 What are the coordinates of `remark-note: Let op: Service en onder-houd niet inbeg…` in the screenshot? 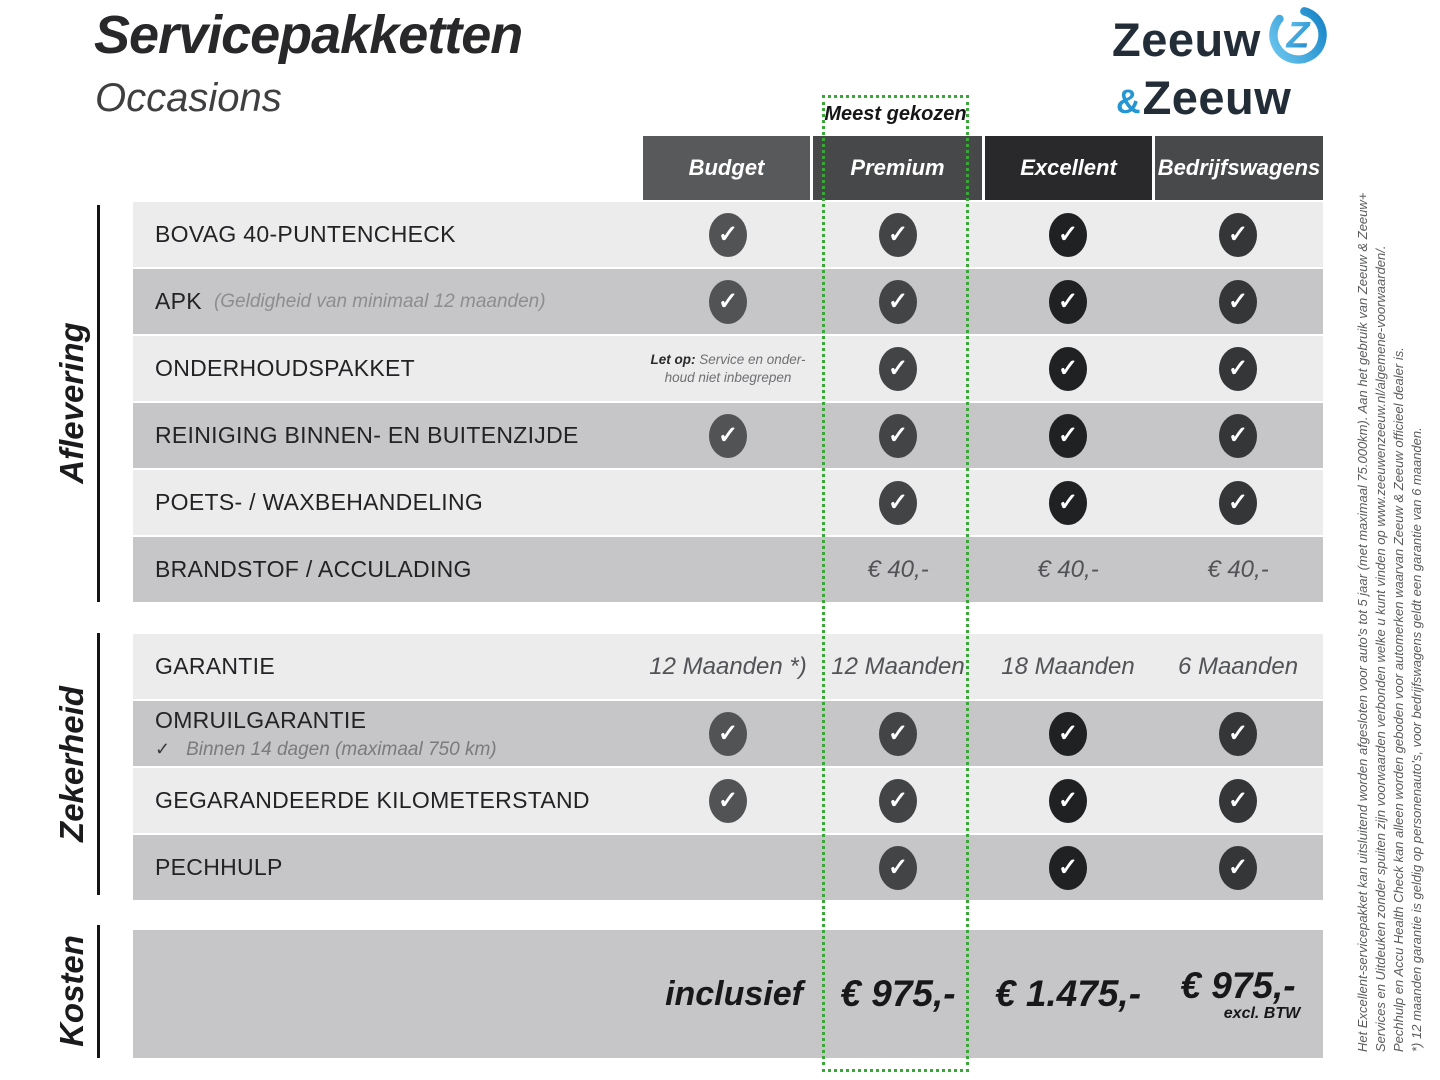 It's located at (728, 368).